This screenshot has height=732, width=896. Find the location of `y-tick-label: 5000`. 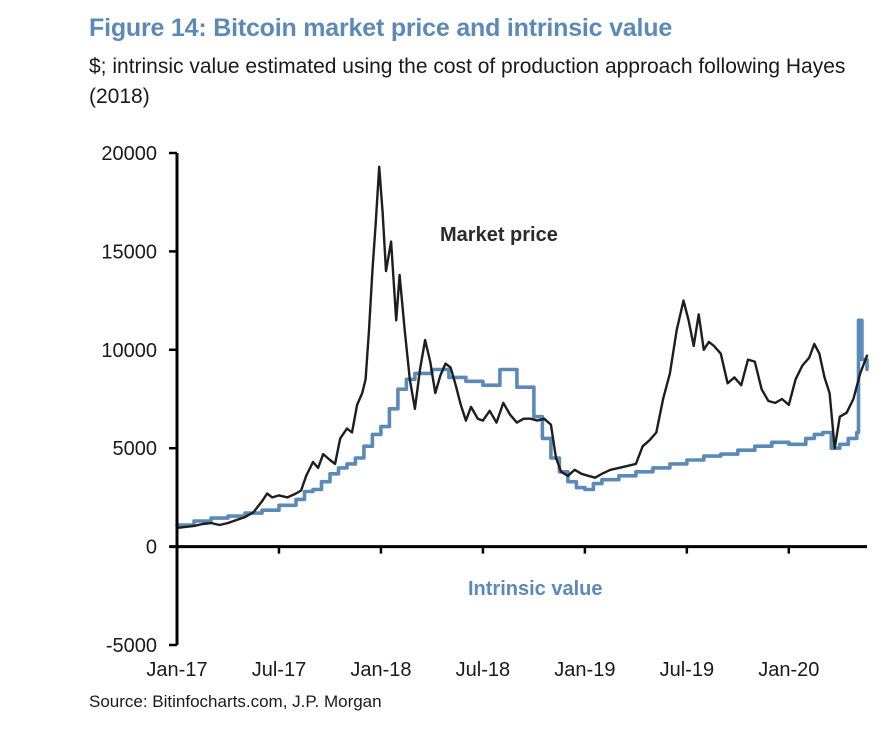

y-tick-label: 5000 is located at coordinates (135, 449).